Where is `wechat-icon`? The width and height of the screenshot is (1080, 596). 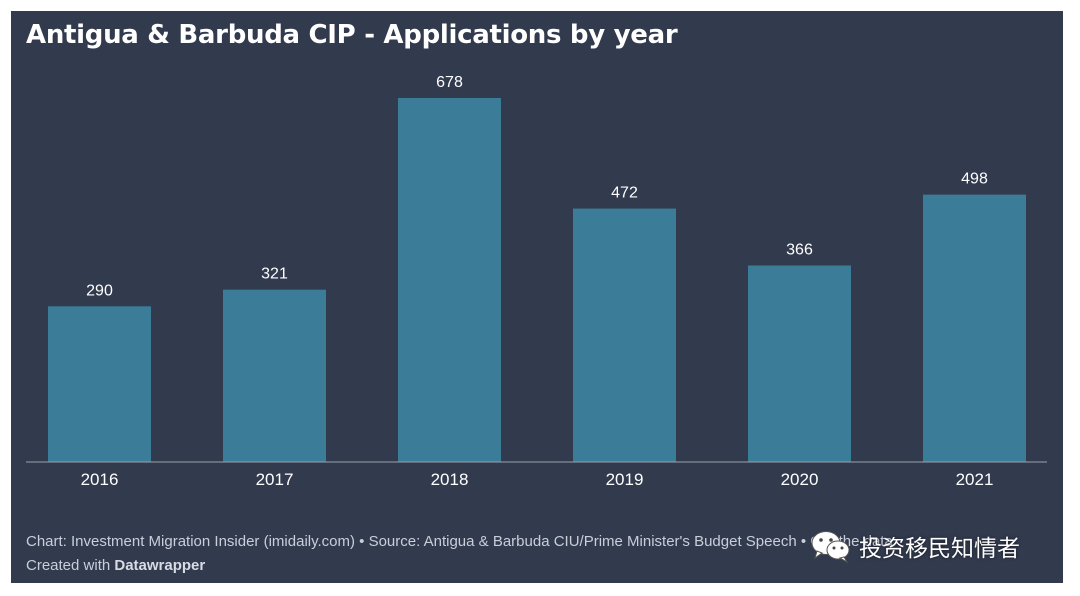 wechat-icon is located at coordinates (831, 546).